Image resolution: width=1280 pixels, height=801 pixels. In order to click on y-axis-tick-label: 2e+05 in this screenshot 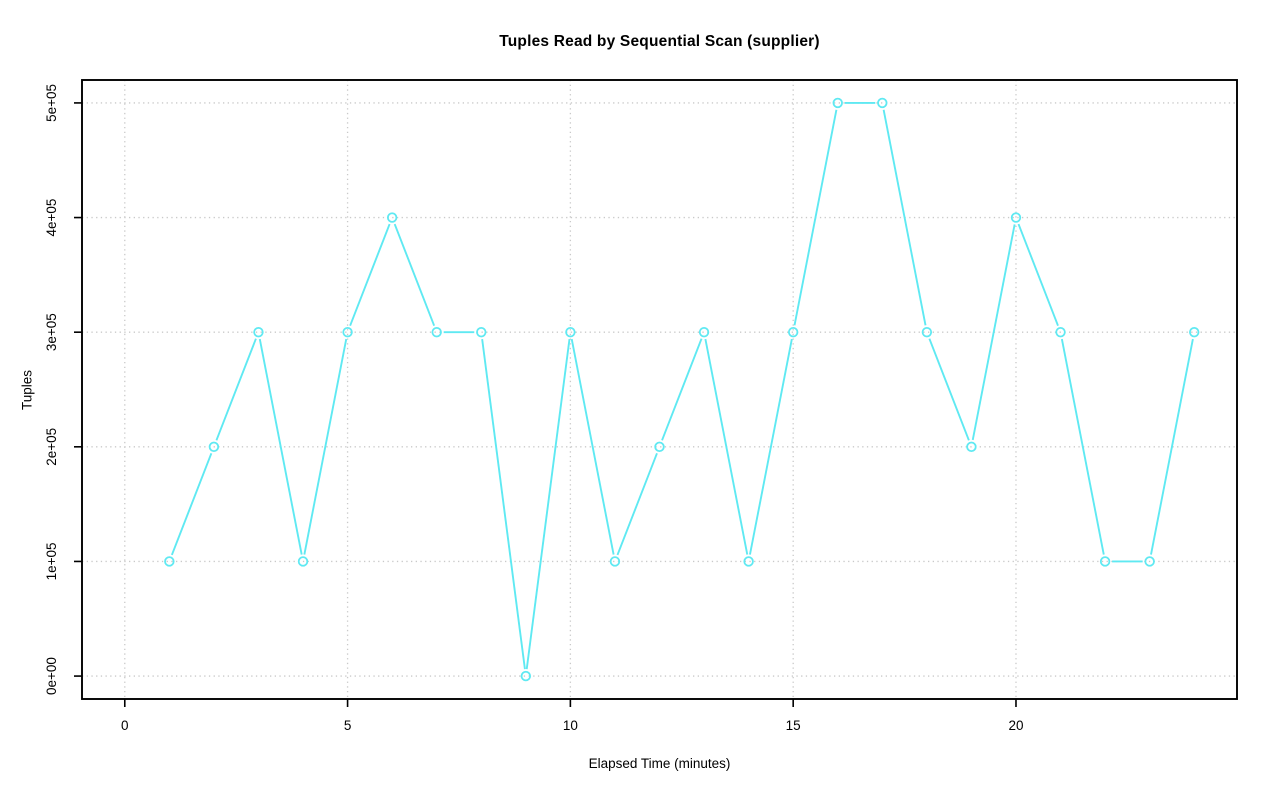, I will do `click(51, 447)`.